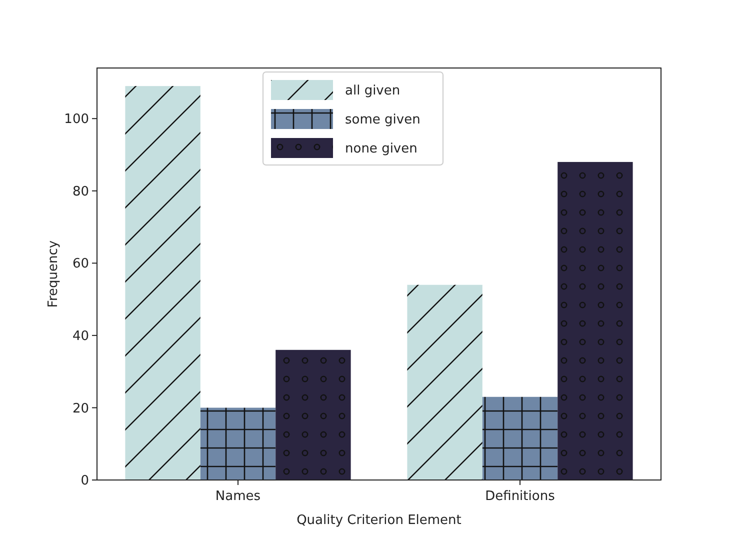  Describe the element at coordinates (382, 120) in the screenshot. I see `legend-label: some given` at that location.